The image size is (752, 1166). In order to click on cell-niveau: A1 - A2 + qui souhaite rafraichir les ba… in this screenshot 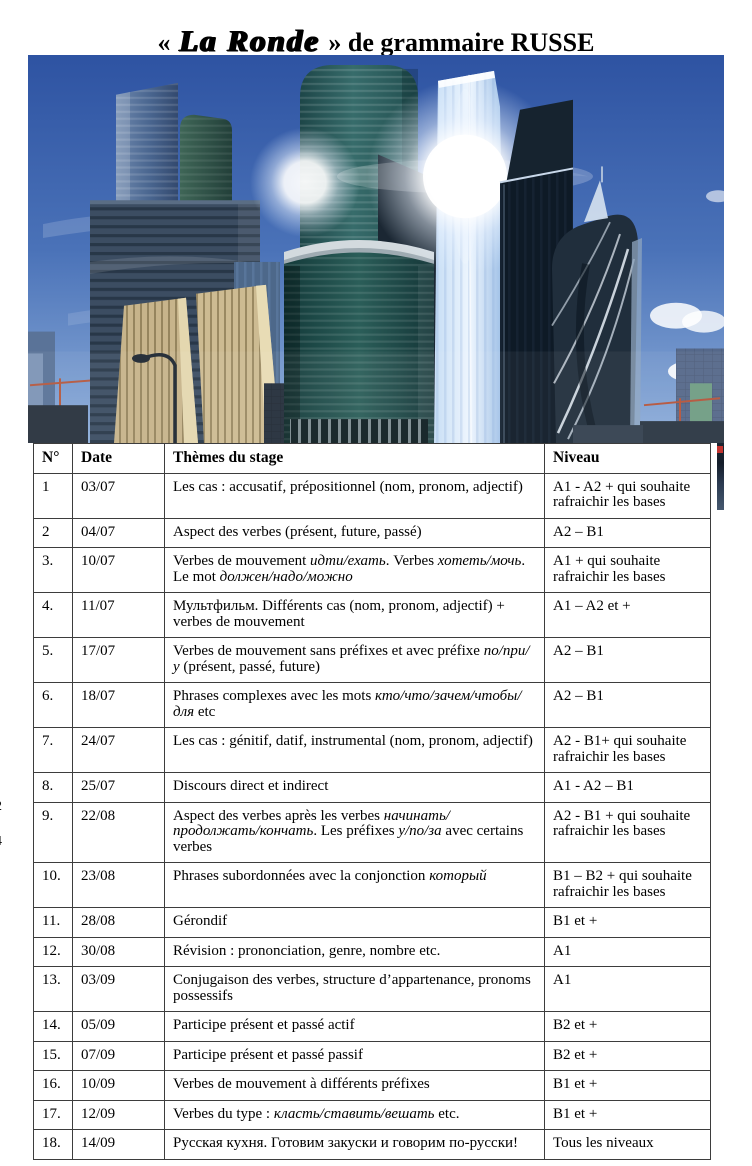, I will do `click(627, 495)`.